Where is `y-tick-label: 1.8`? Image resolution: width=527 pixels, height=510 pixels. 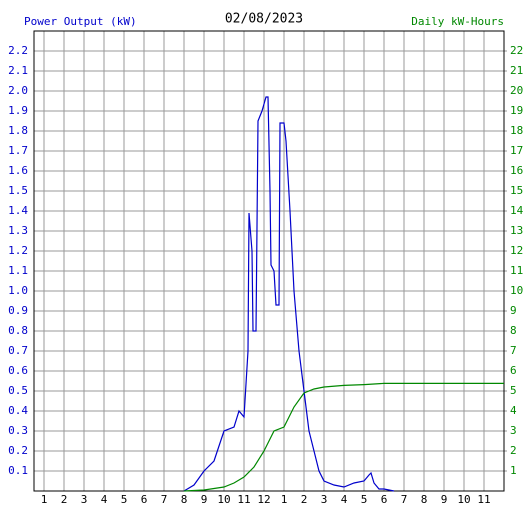
y-tick-label: 1.8 is located at coordinates (18, 130).